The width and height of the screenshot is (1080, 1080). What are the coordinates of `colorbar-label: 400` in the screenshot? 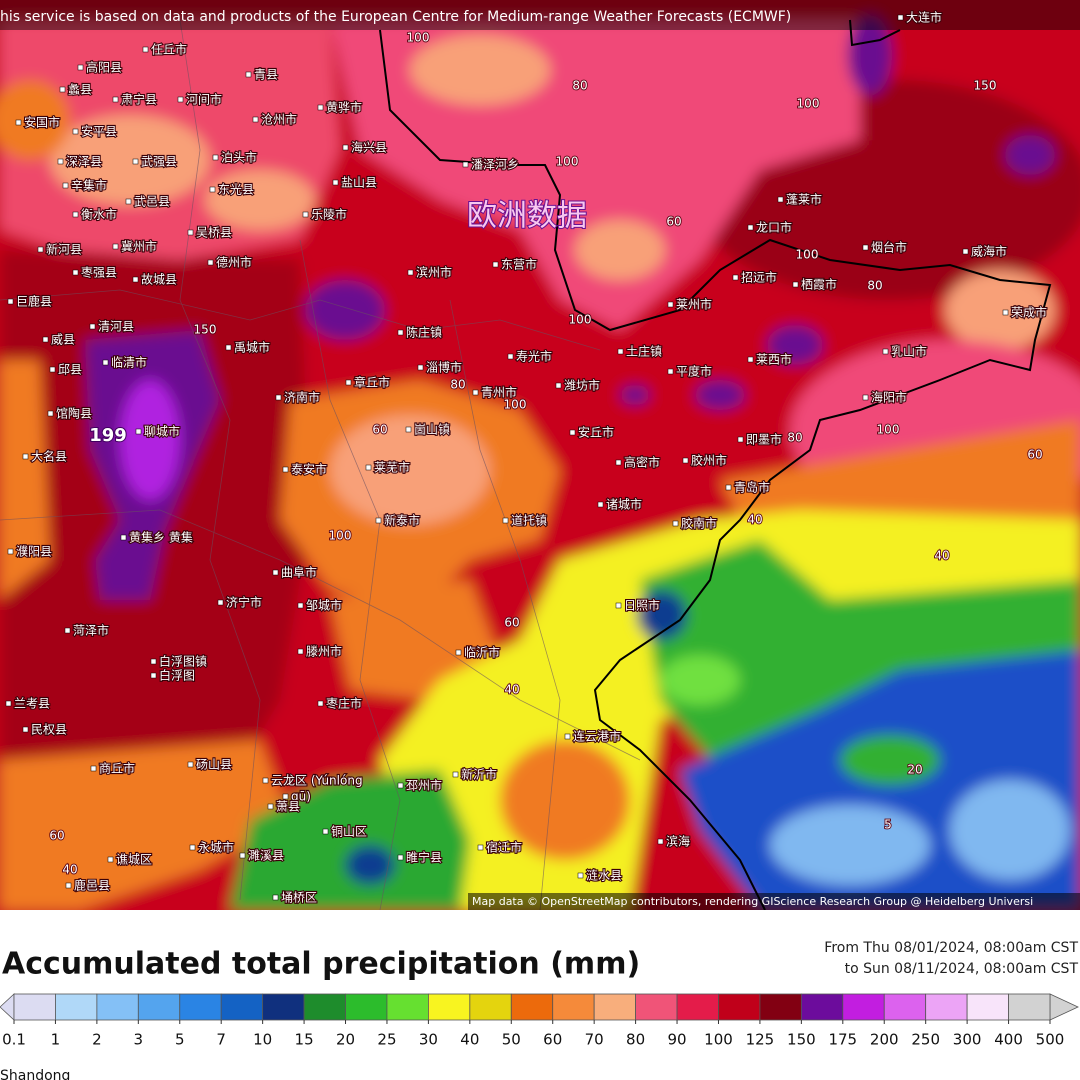 It's located at (1008, 1040).